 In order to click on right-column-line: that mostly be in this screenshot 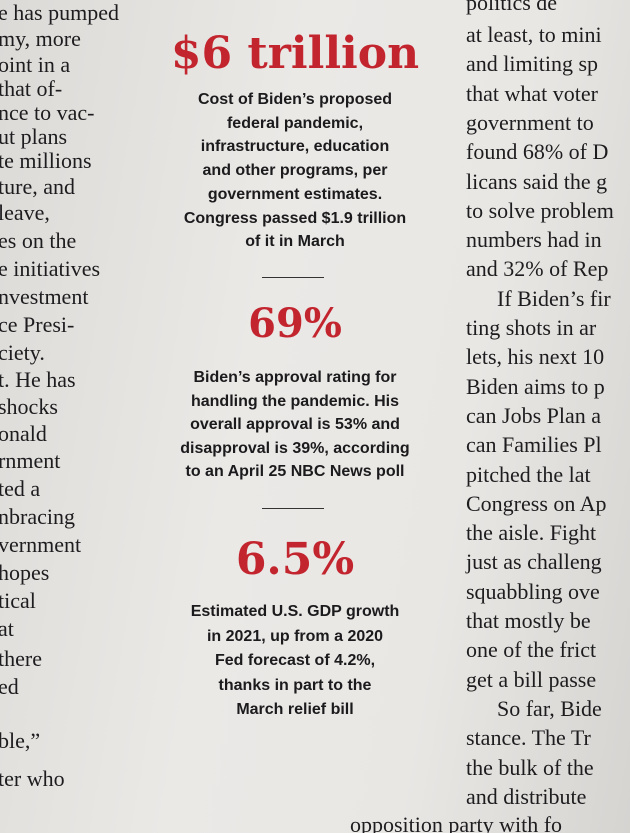, I will do `click(528, 620)`.